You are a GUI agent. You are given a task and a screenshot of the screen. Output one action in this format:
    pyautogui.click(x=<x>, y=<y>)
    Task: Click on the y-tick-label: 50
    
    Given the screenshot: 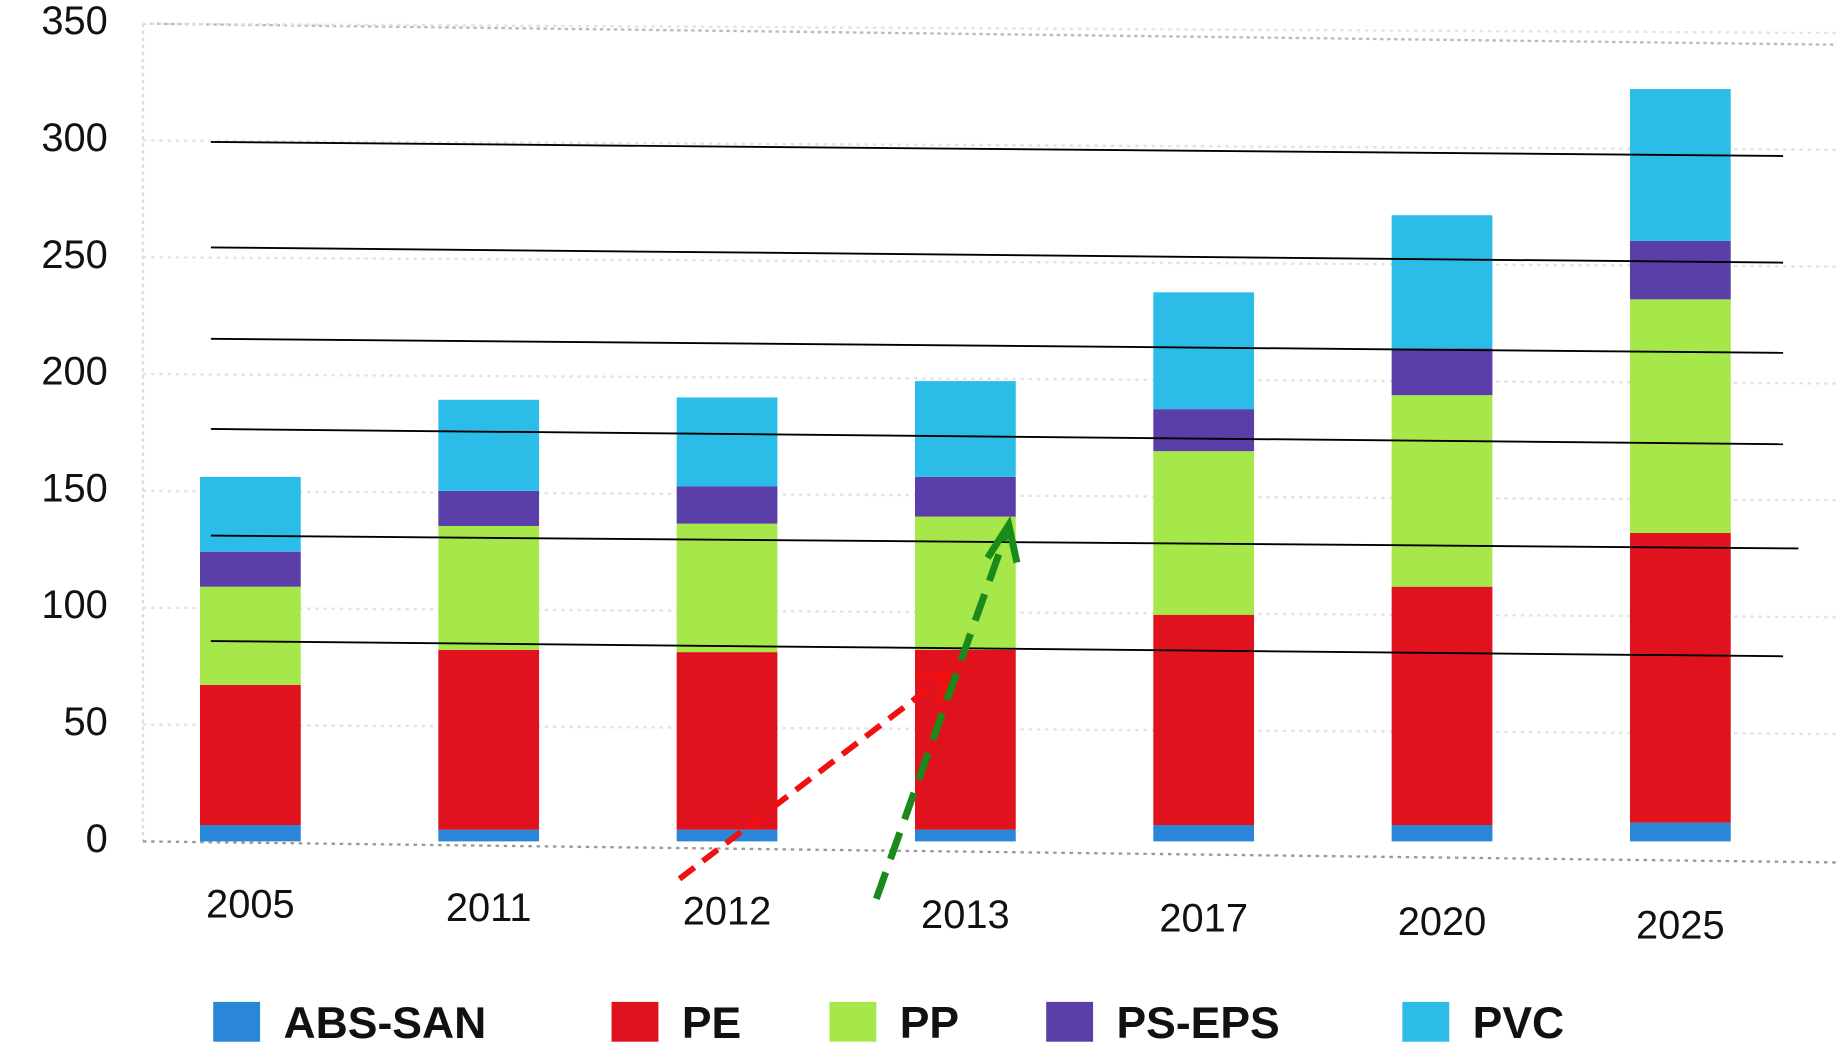 What is the action you would take?
    pyautogui.click(x=85, y=722)
    